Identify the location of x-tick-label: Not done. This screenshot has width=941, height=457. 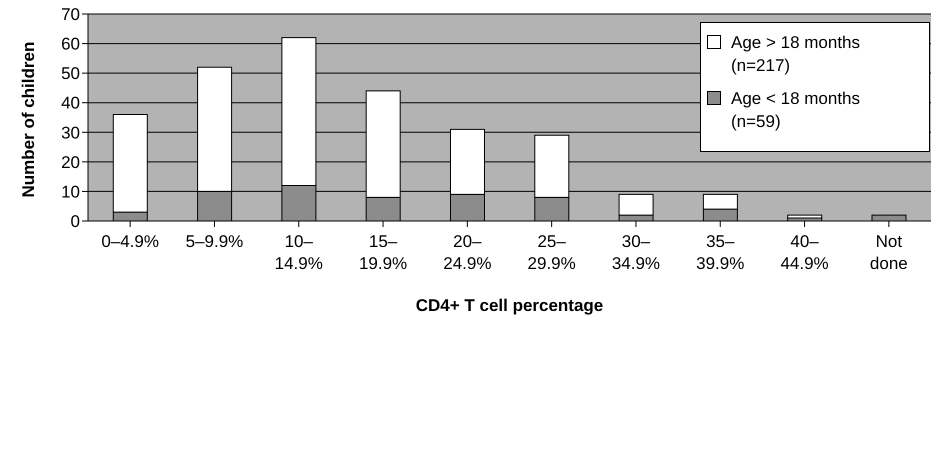
(889, 252).